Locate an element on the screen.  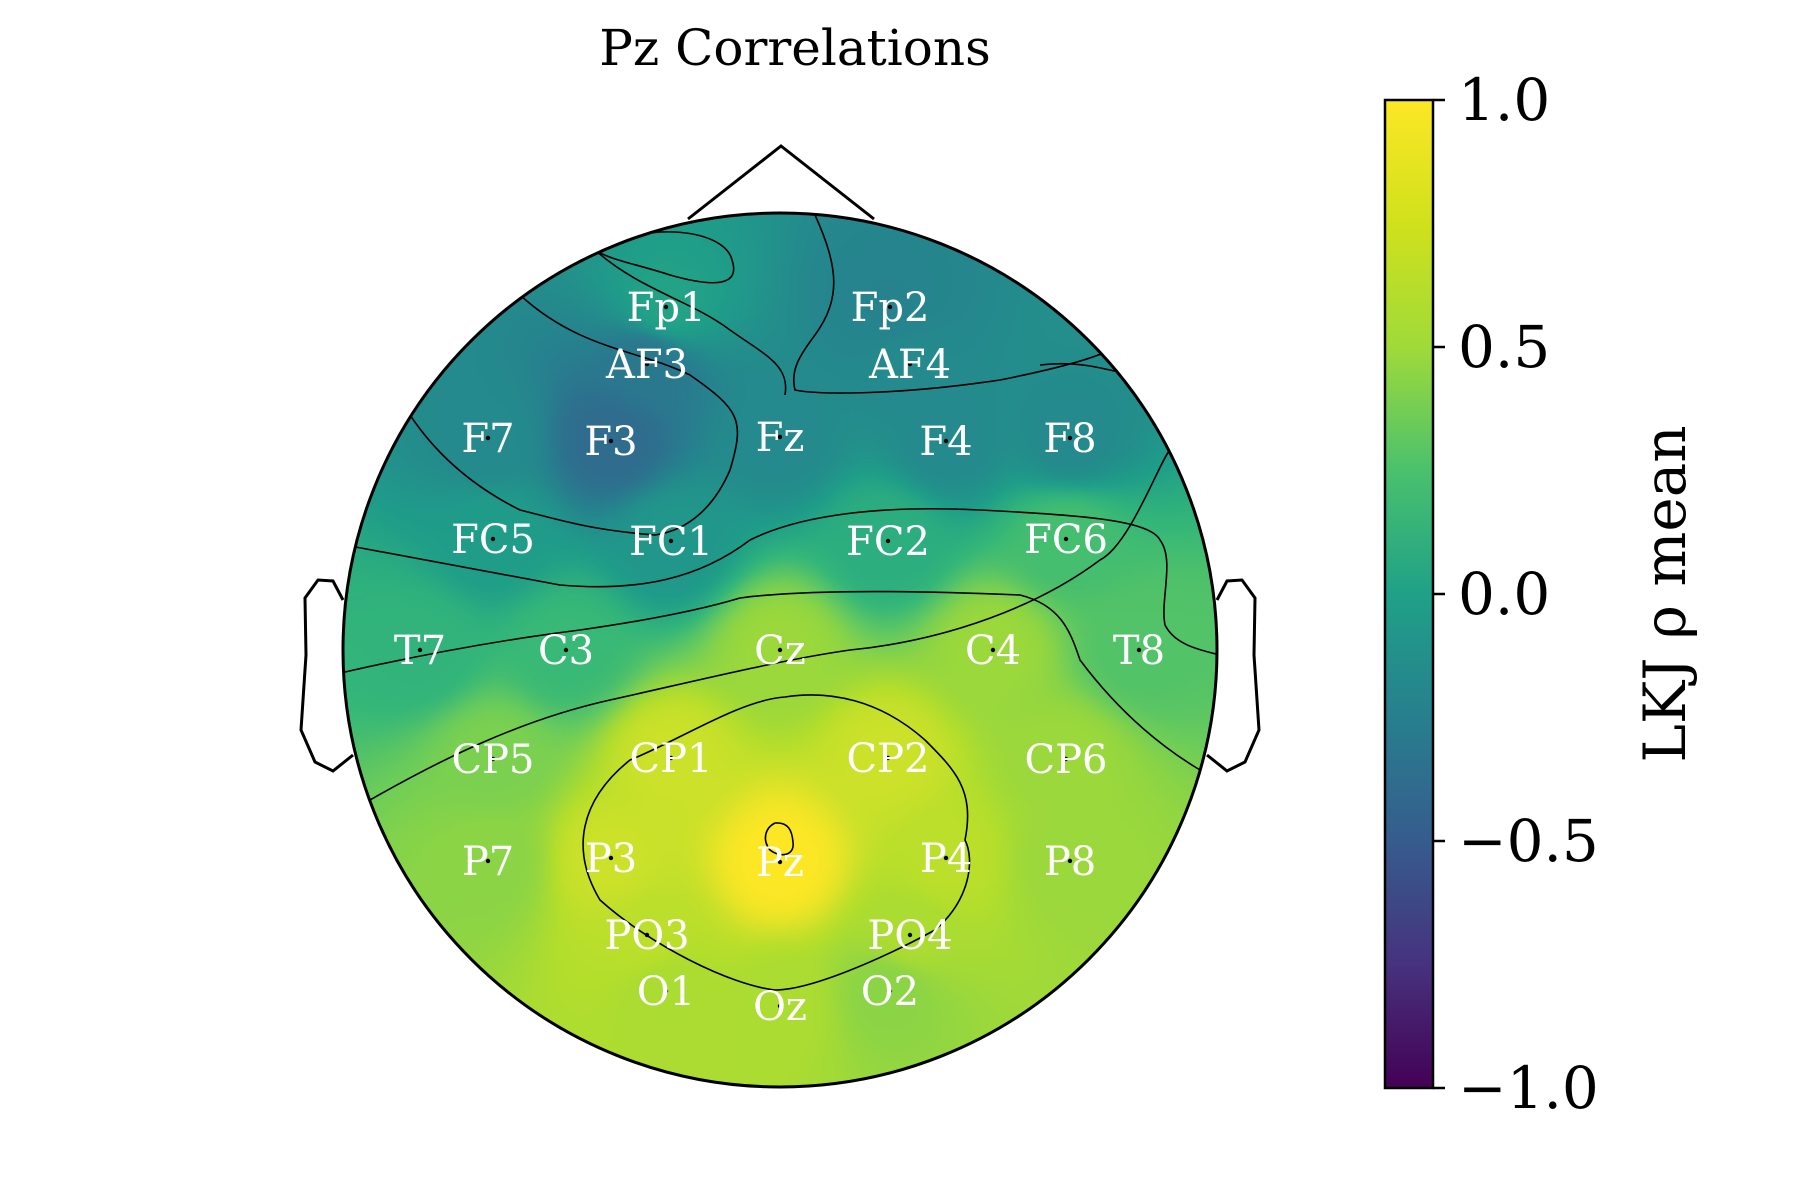
electrode-label: C3 is located at coordinates (566, 651).